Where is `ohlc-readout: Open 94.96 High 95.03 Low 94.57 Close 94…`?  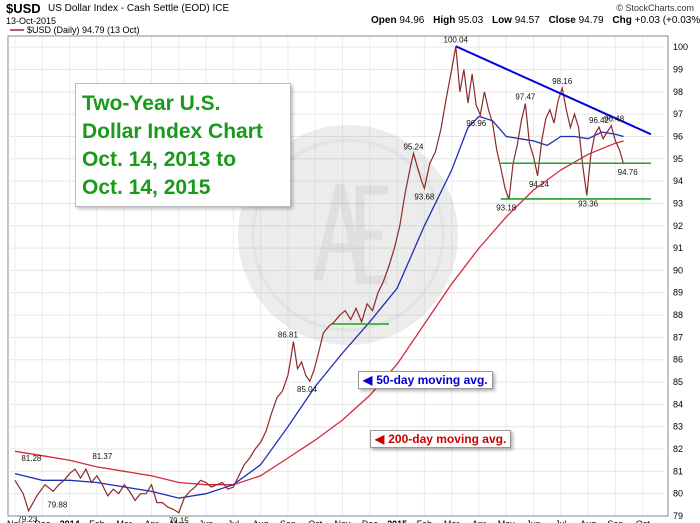
ohlc-readout: Open 94.96 High 95.03 Low 94.57 Close 94… is located at coordinates (535, 20).